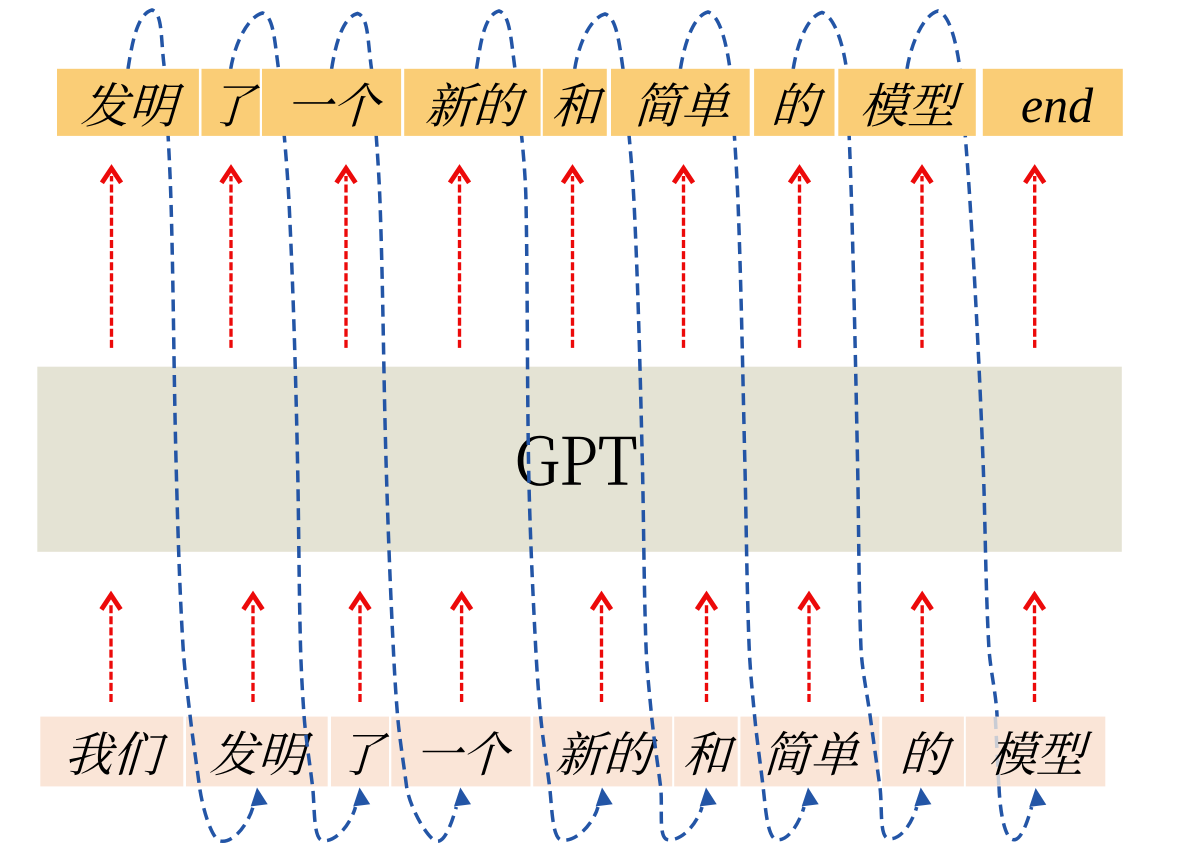 The height and width of the screenshot is (861, 1188). I want to click on svg-text: end, so click(1057, 105).